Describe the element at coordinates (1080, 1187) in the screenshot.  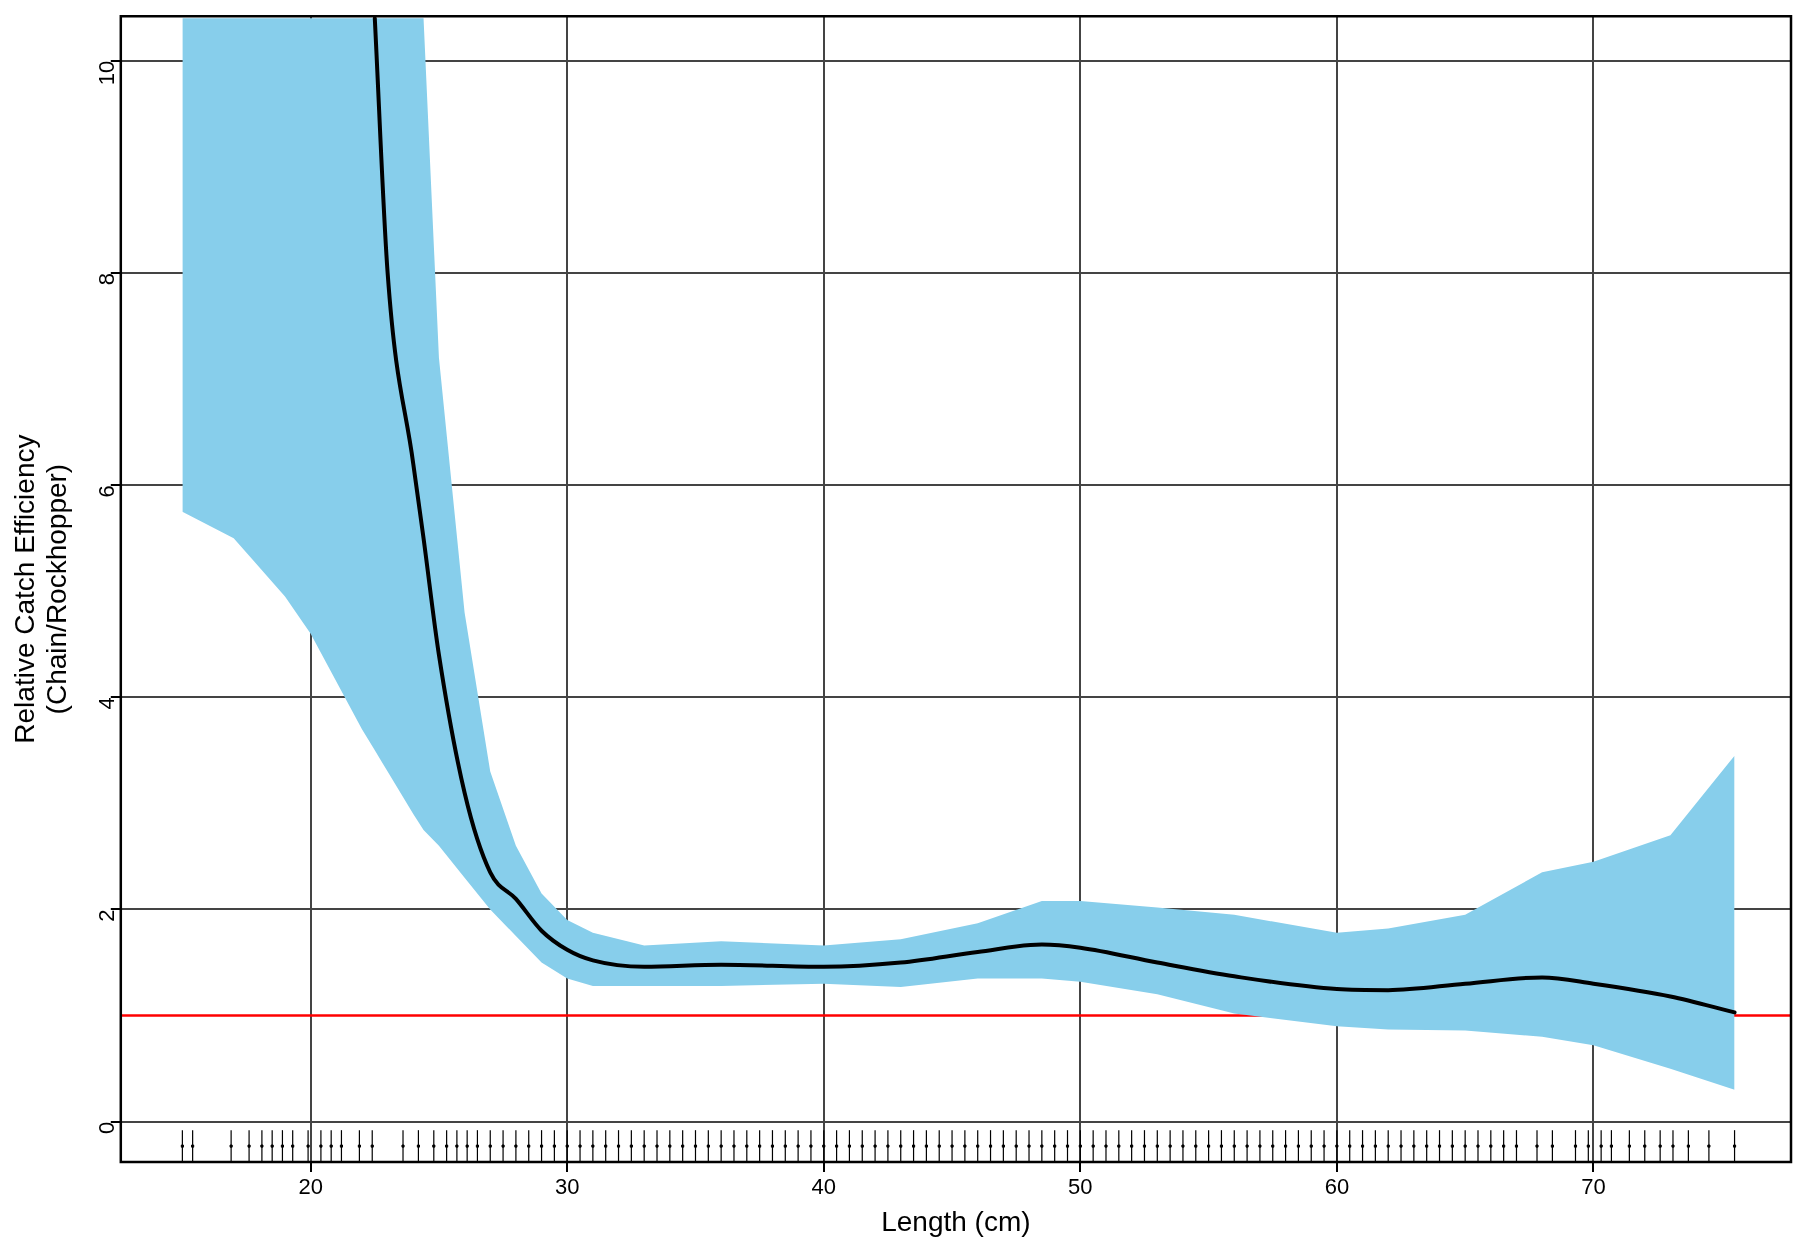
I see `x-tick-label: 50` at that location.